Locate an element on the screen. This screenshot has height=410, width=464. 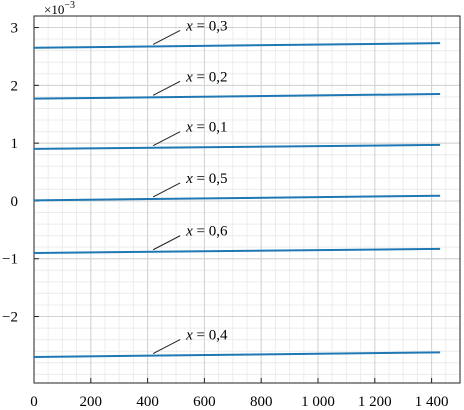
y-axis-multiplier: ×10⁻³ is located at coordinates (59, 8).